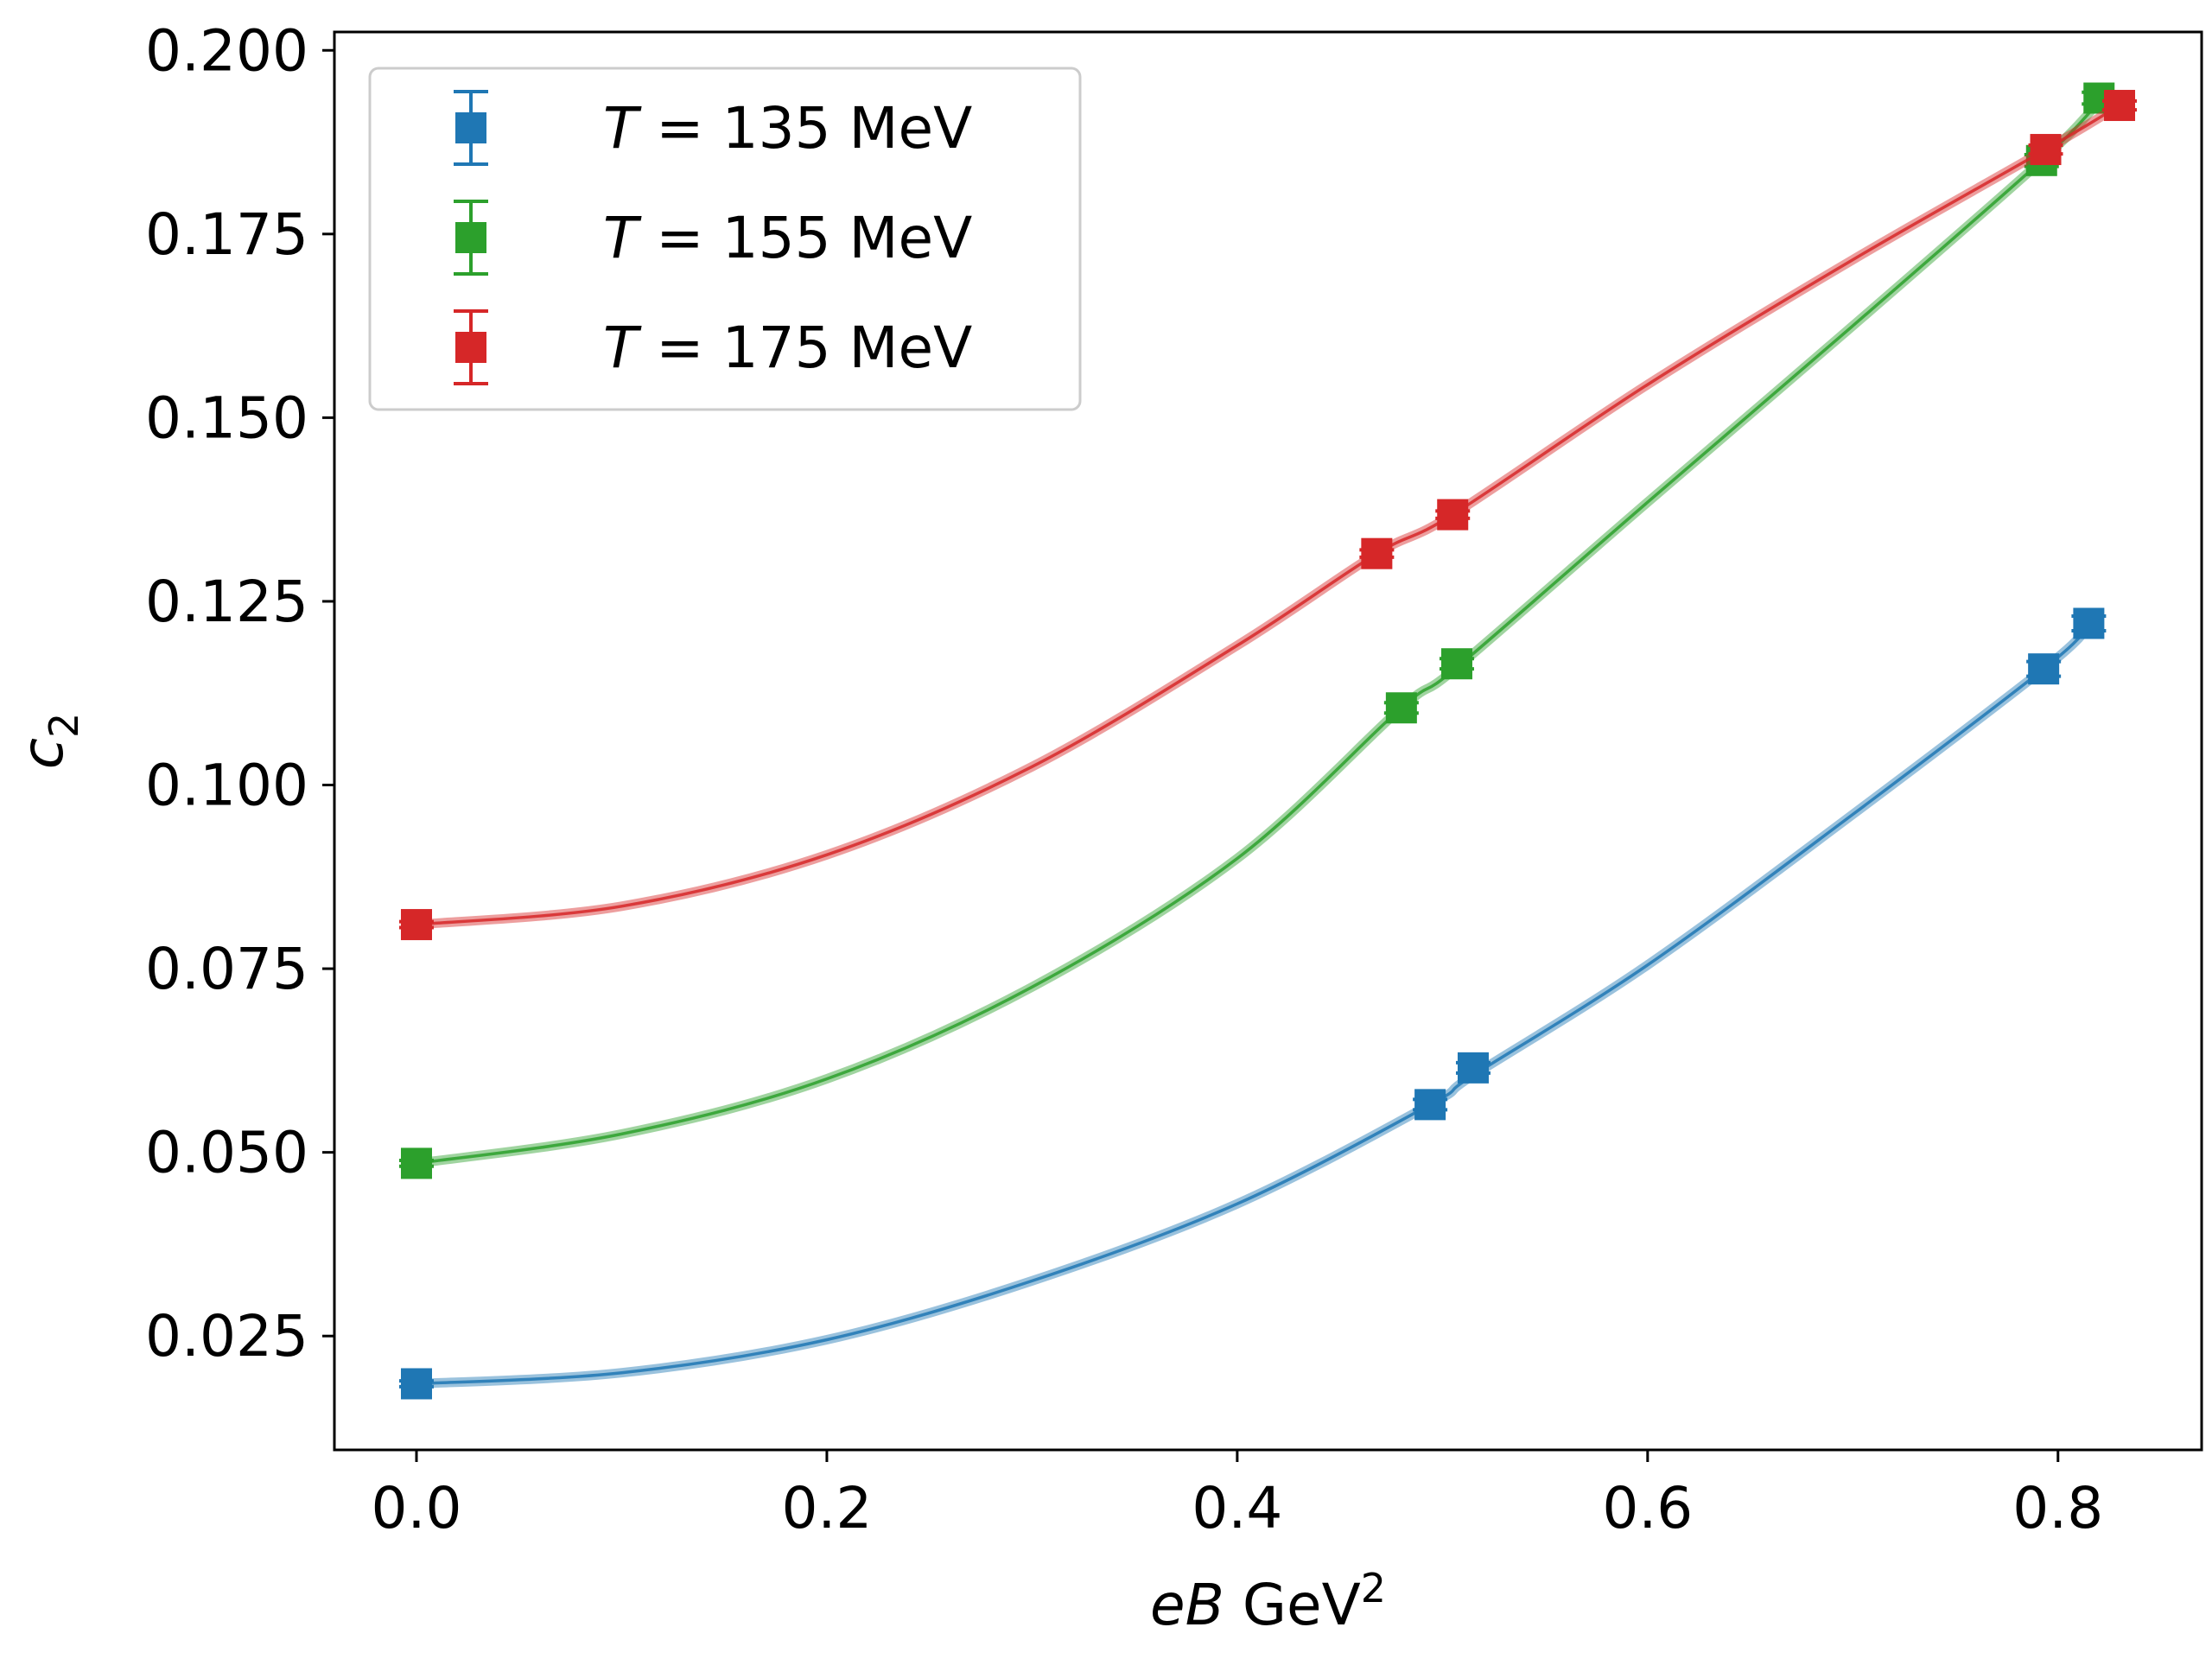 The width and height of the screenshot is (2212, 1659). What do you see at coordinates (1647, 1508) in the screenshot?
I see `x-tick-label: 0.6` at bounding box center [1647, 1508].